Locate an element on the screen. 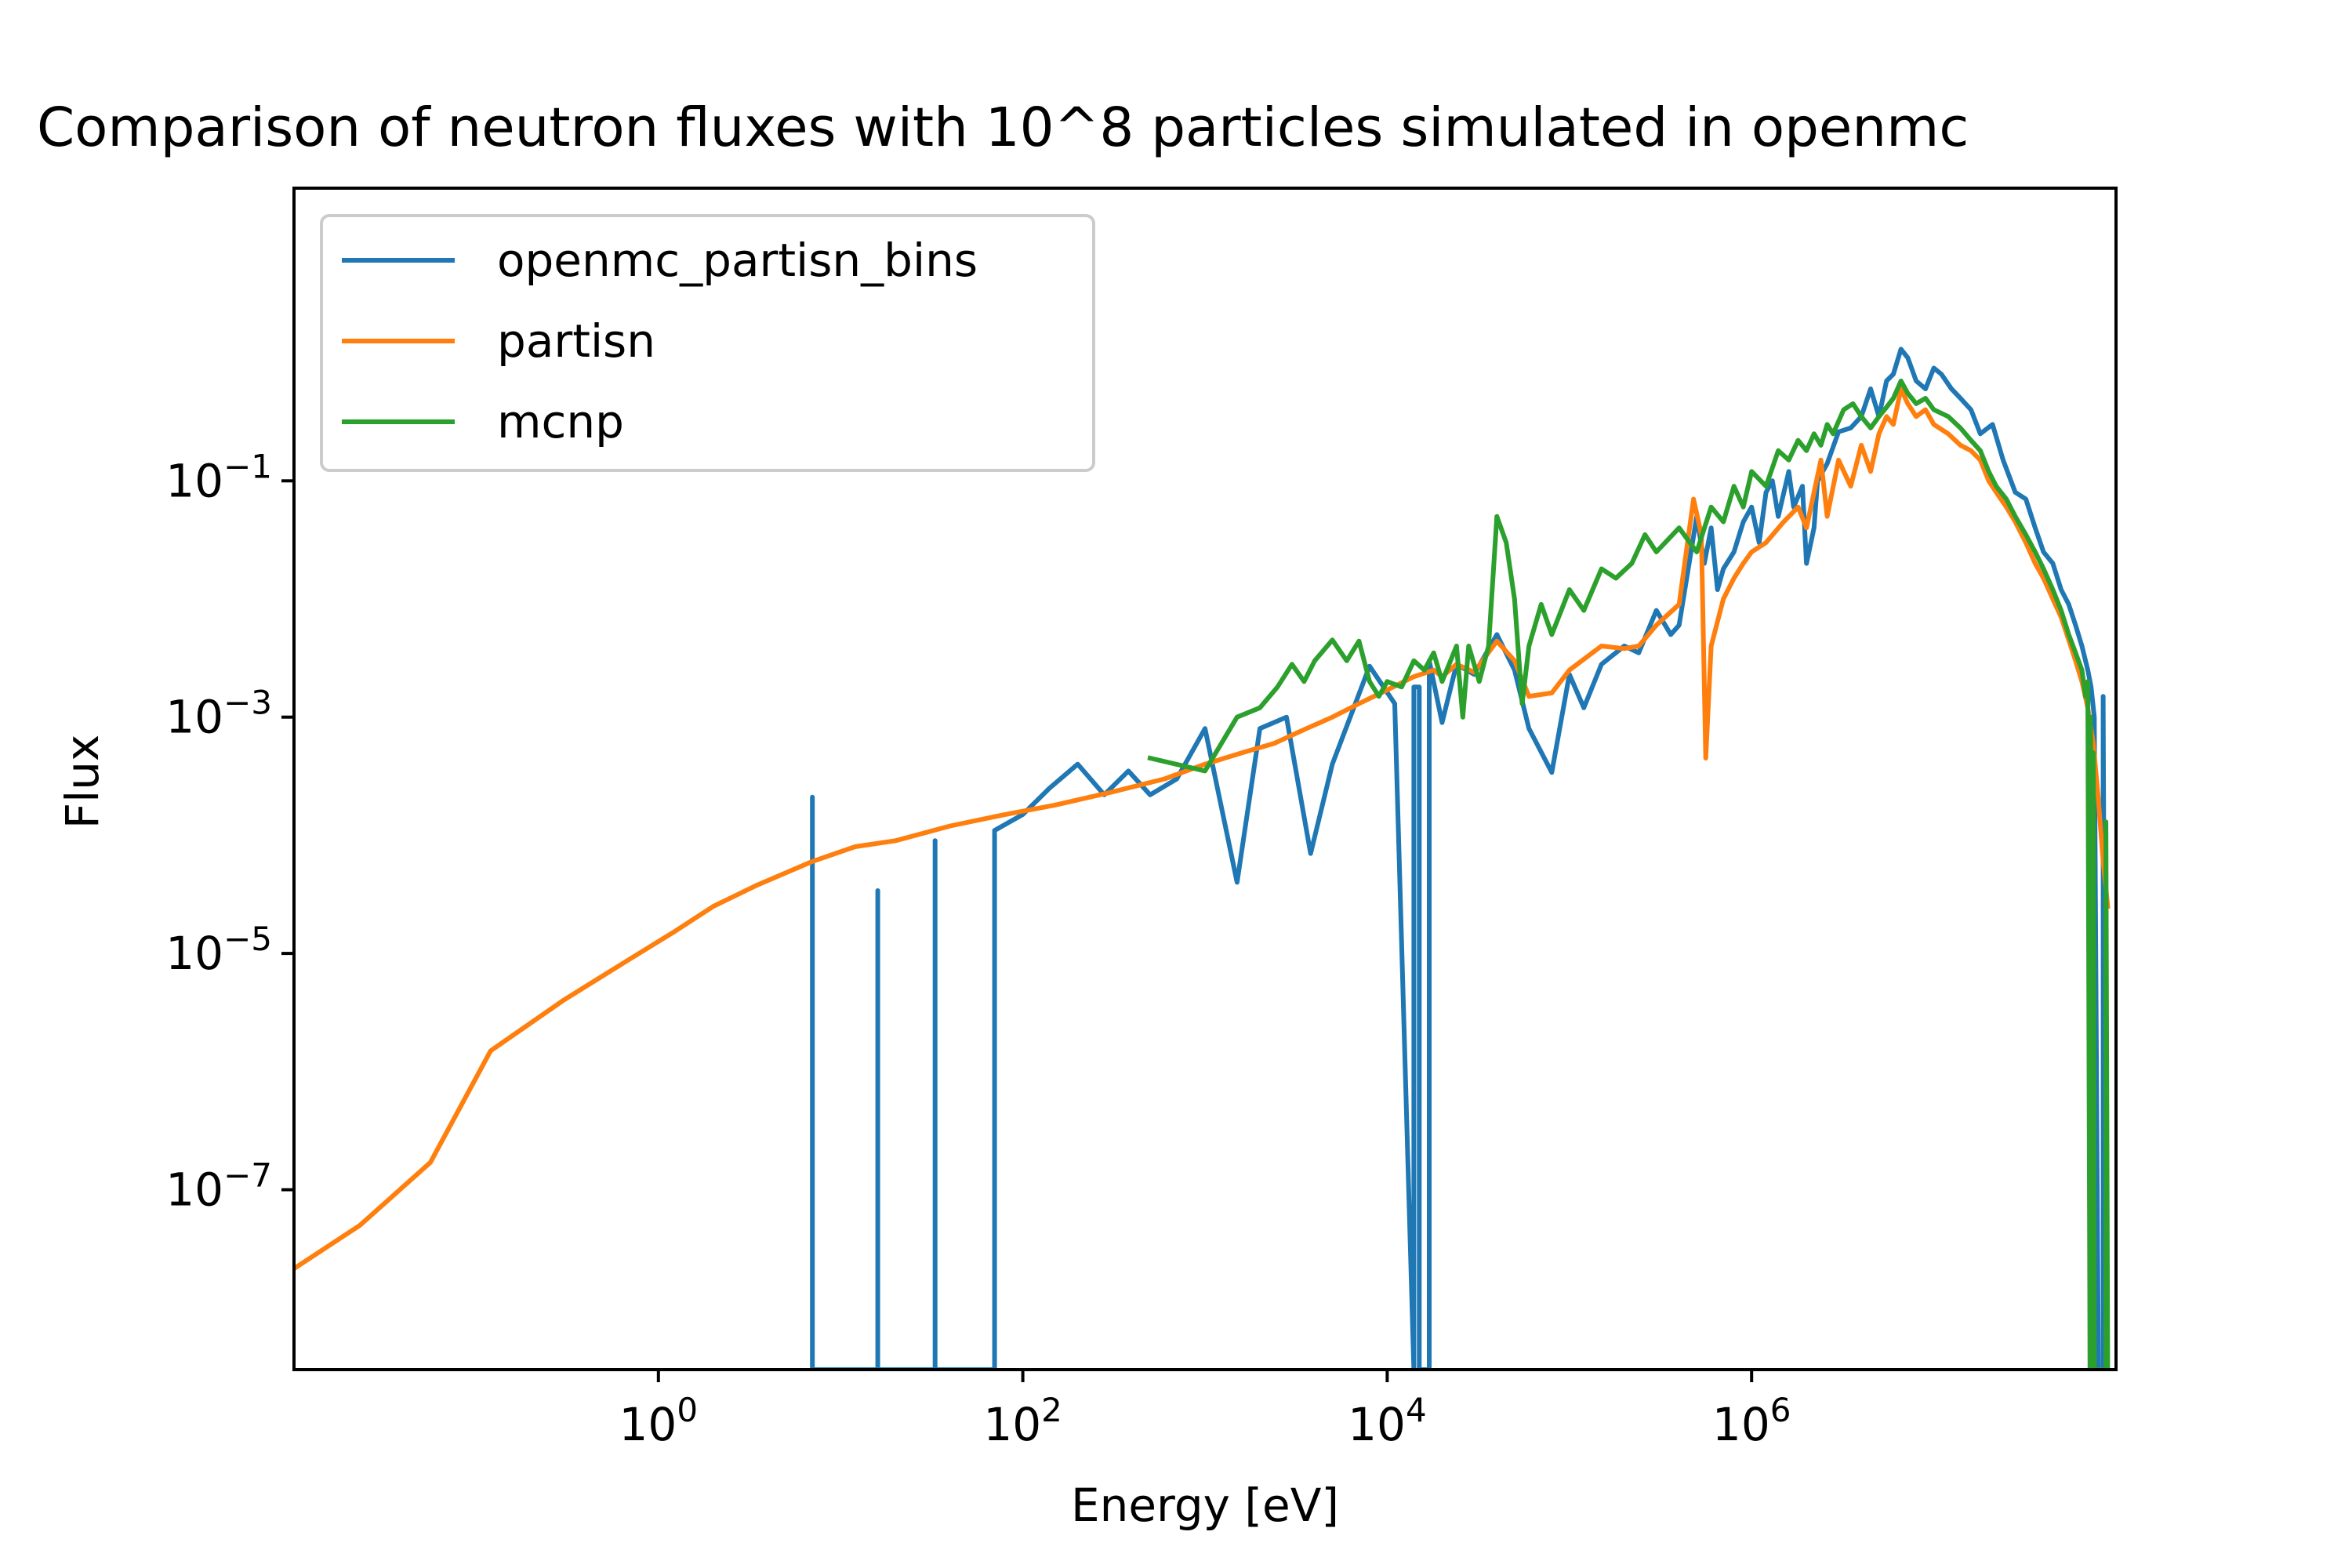 The height and width of the screenshot is (1568, 2352). y-tick-label: 10⁻⁷ is located at coordinates (219, 1186).